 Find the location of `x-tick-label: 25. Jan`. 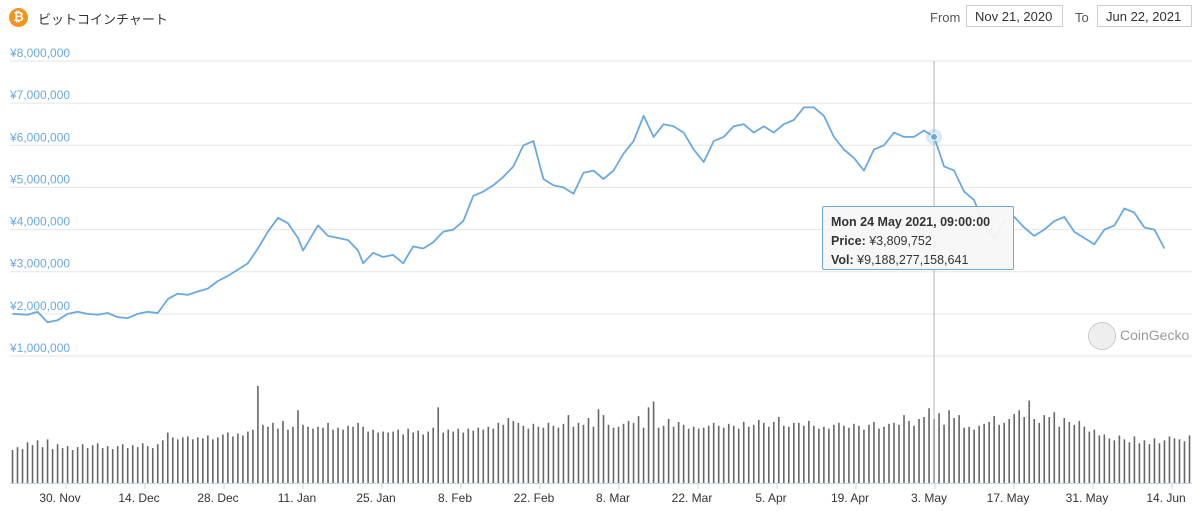

x-tick-label: 25. Jan is located at coordinates (375, 498).